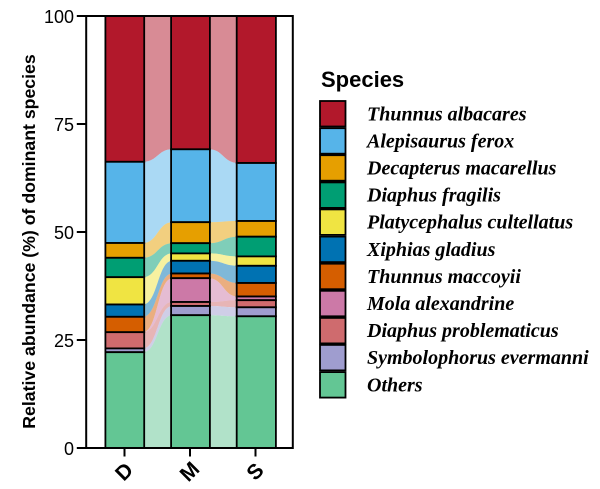 The height and width of the screenshot is (489, 600). I want to click on svg-text: Diaphus fragilis, so click(433, 196).